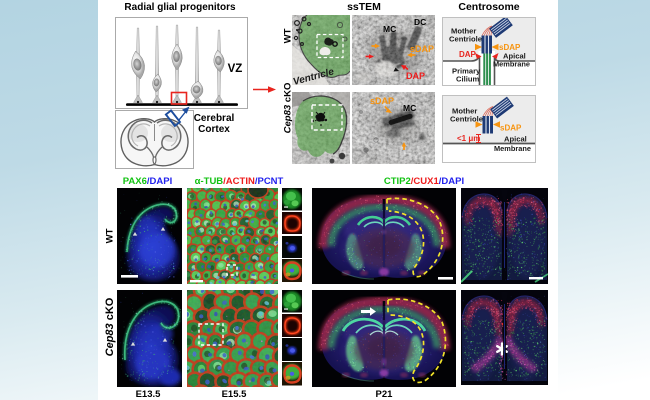  What do you see at coordinates (466, 71) in the screenshot?
I see `svg-text: Primary` at bounding box center [466, 71].